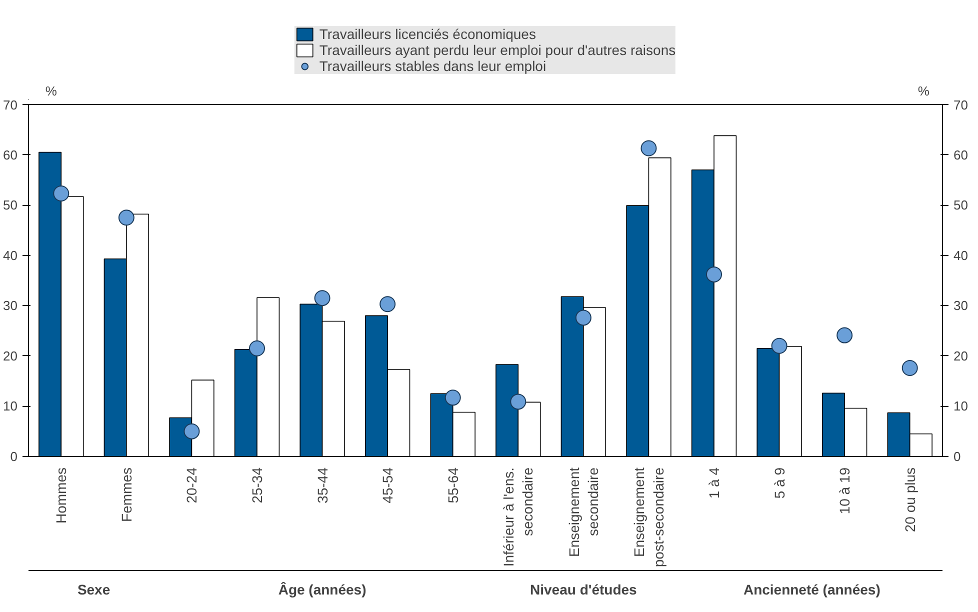  What do you see at coordinates (714, 483) in the screenshot?
I see `x-tick-label: 1 à 4` at bounding box center [714, 483].